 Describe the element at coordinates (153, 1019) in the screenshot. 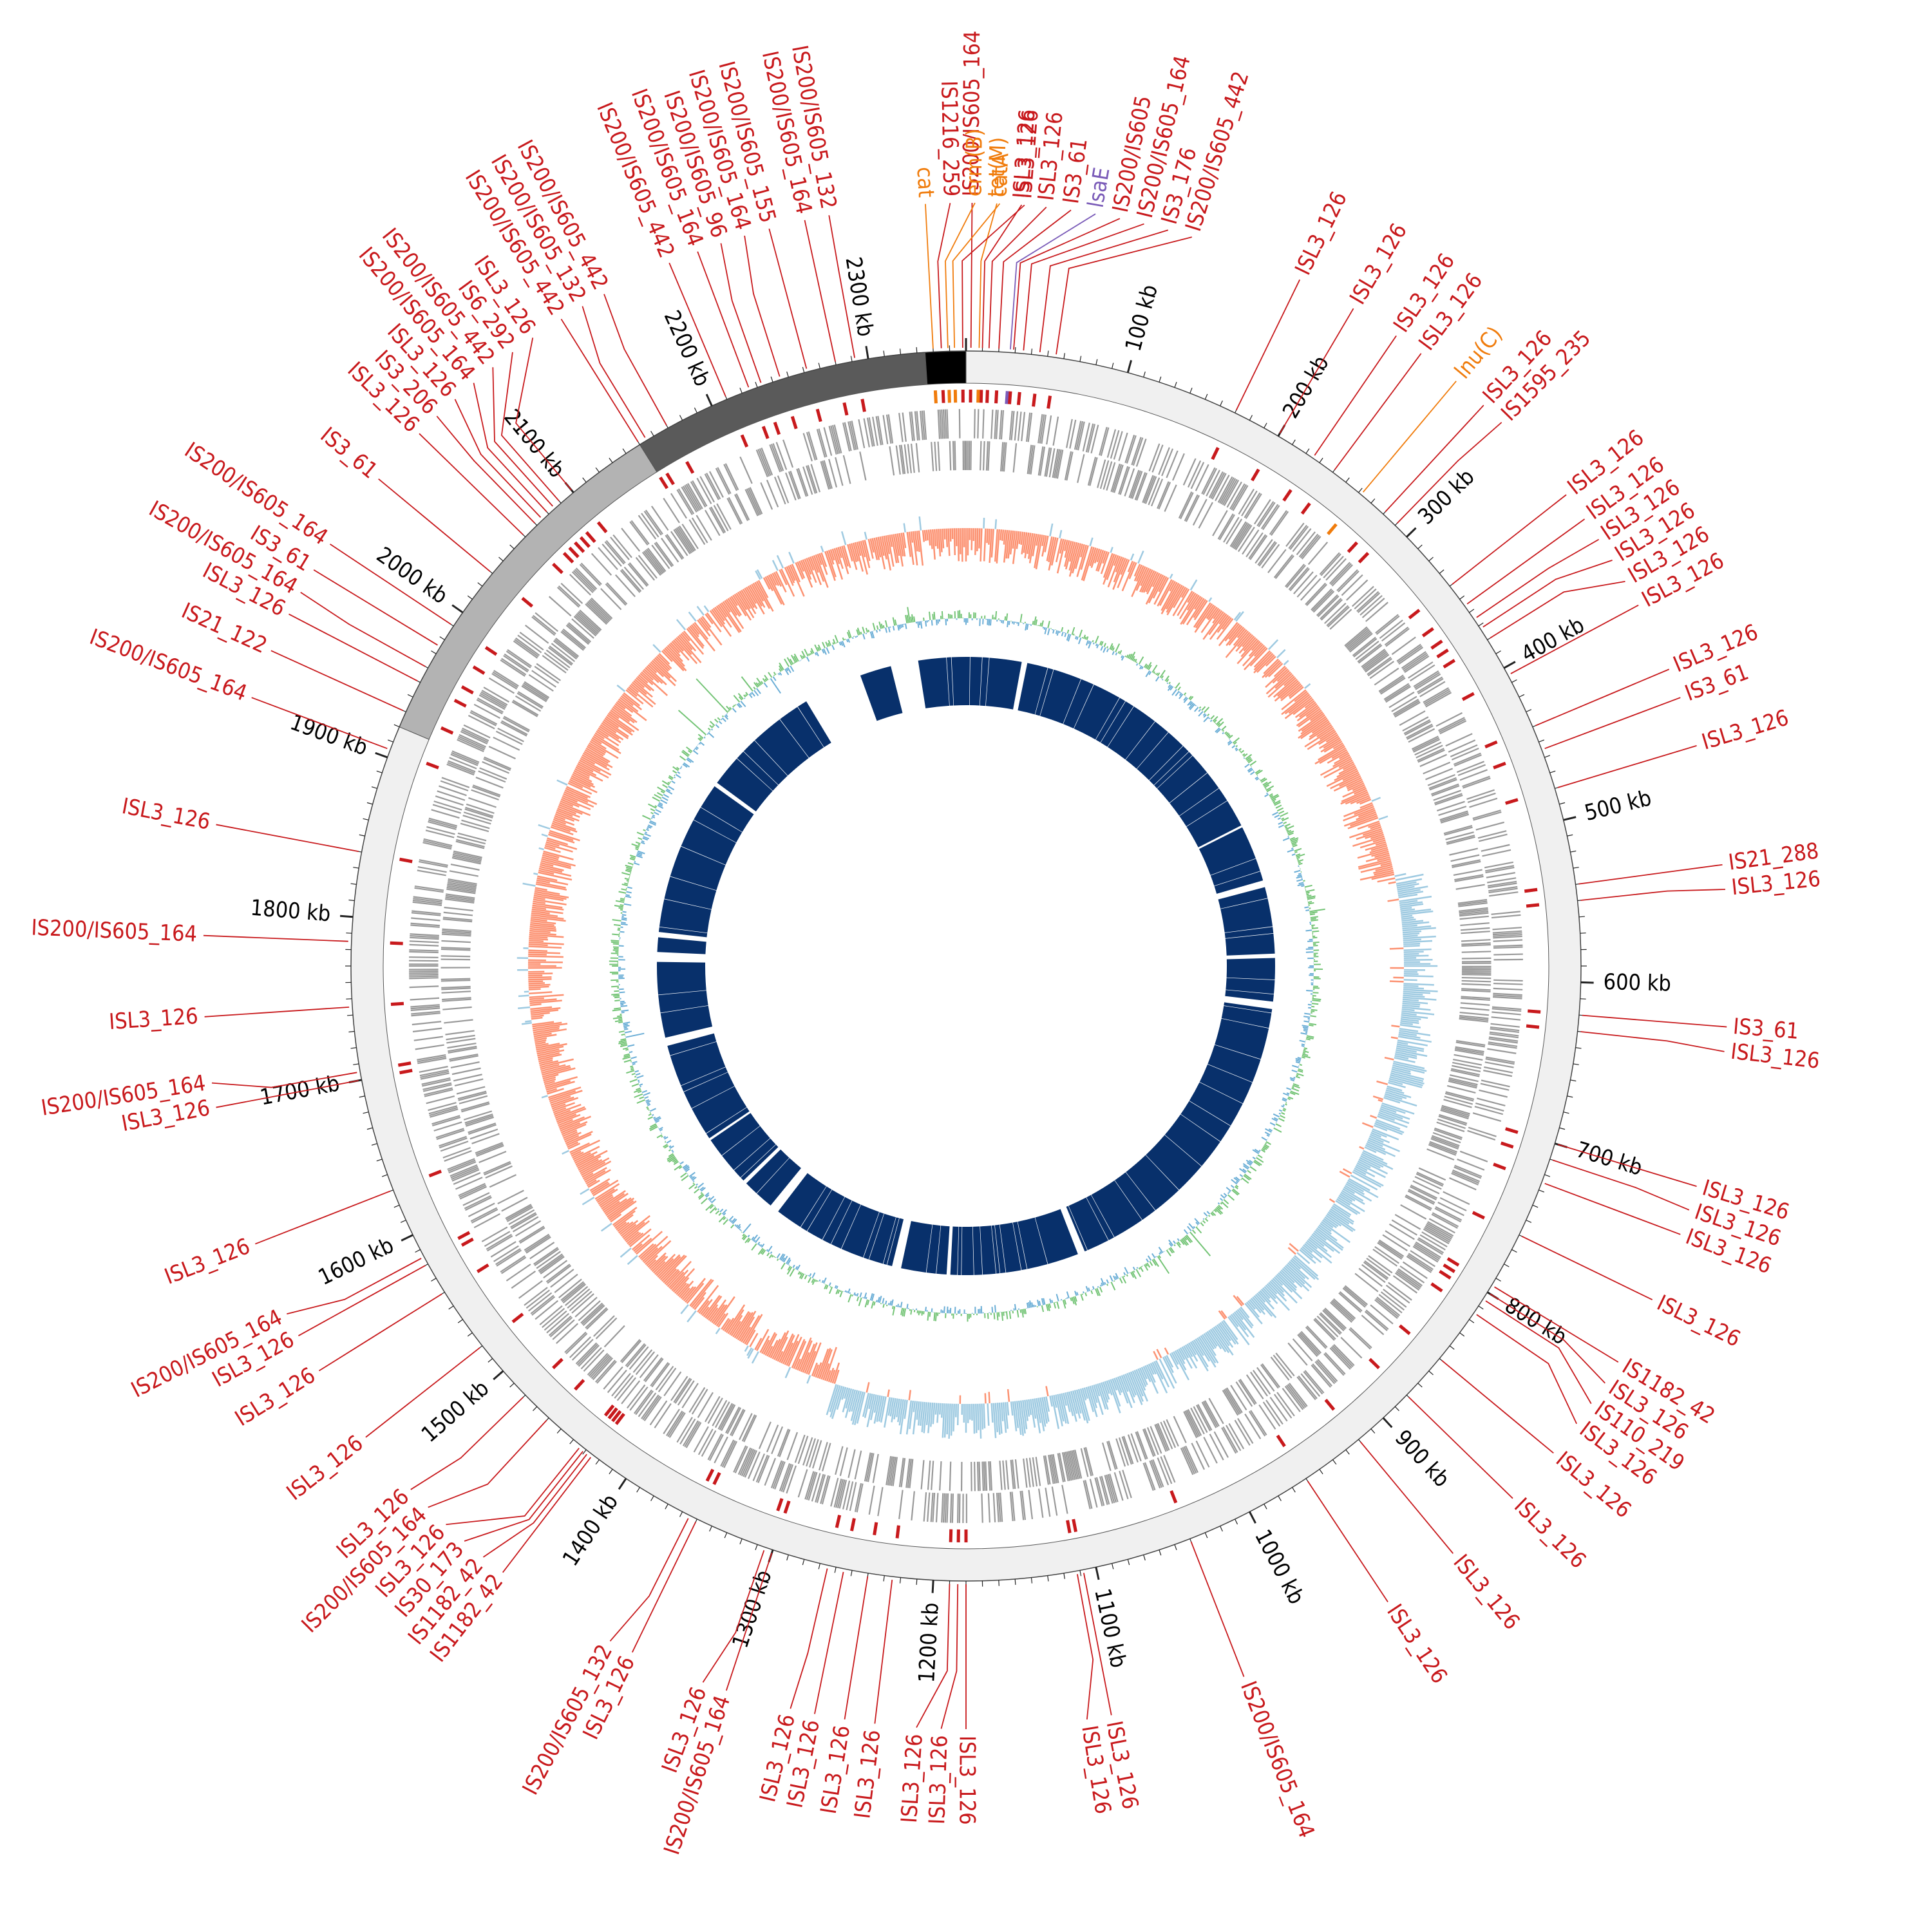

I see `feature-label: ISL3_126` at that location.